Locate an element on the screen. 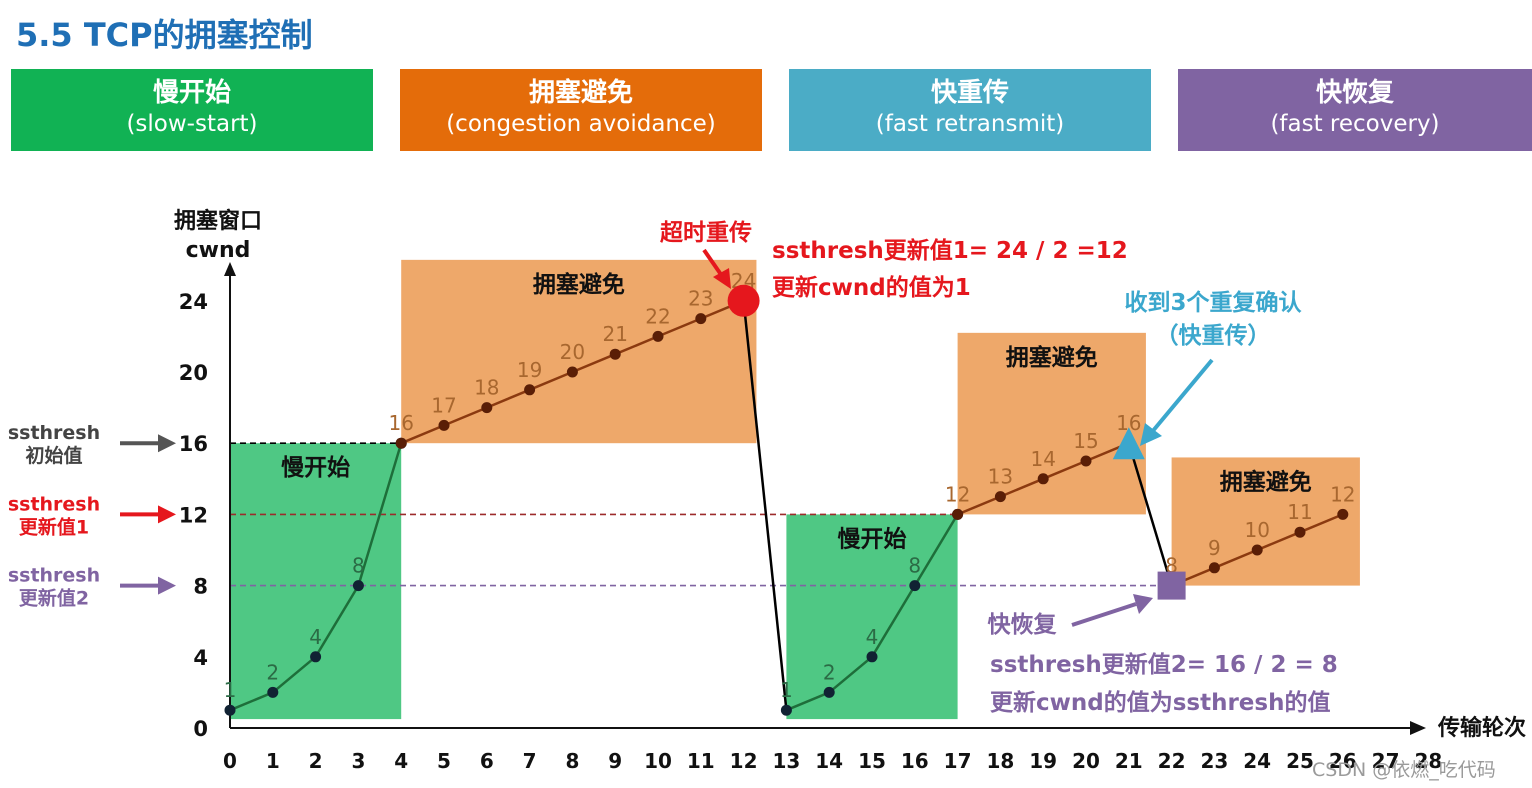  timeout-note: ssthresh更新值1= 24 / 2 =12 is located at coordinates (950, 250).